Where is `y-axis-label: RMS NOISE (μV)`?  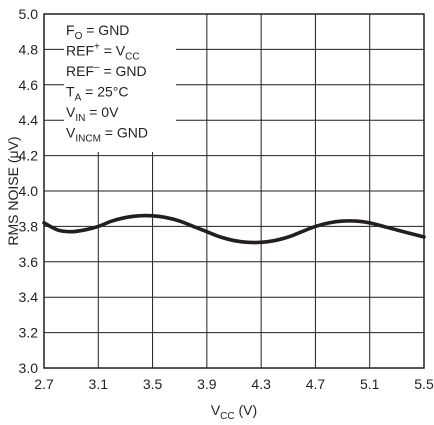
y-axis-label: RMS NOISE (μV) is located at coordinates (13, 190).